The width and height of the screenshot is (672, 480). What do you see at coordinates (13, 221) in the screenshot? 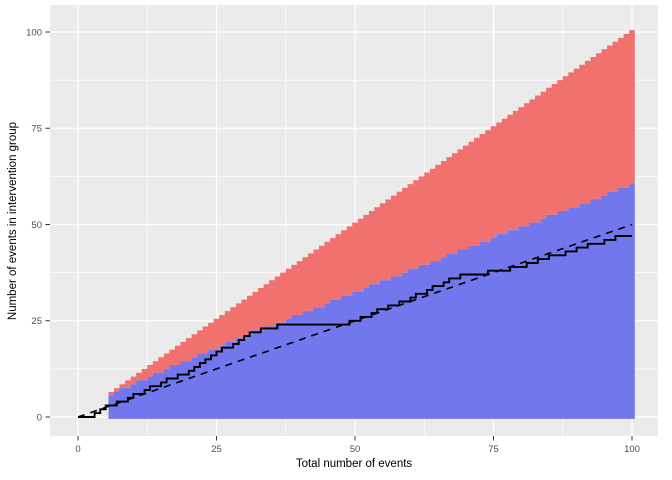
I see `y-axis-title: Number of events in intervention group` at bounding box center [13, 221].